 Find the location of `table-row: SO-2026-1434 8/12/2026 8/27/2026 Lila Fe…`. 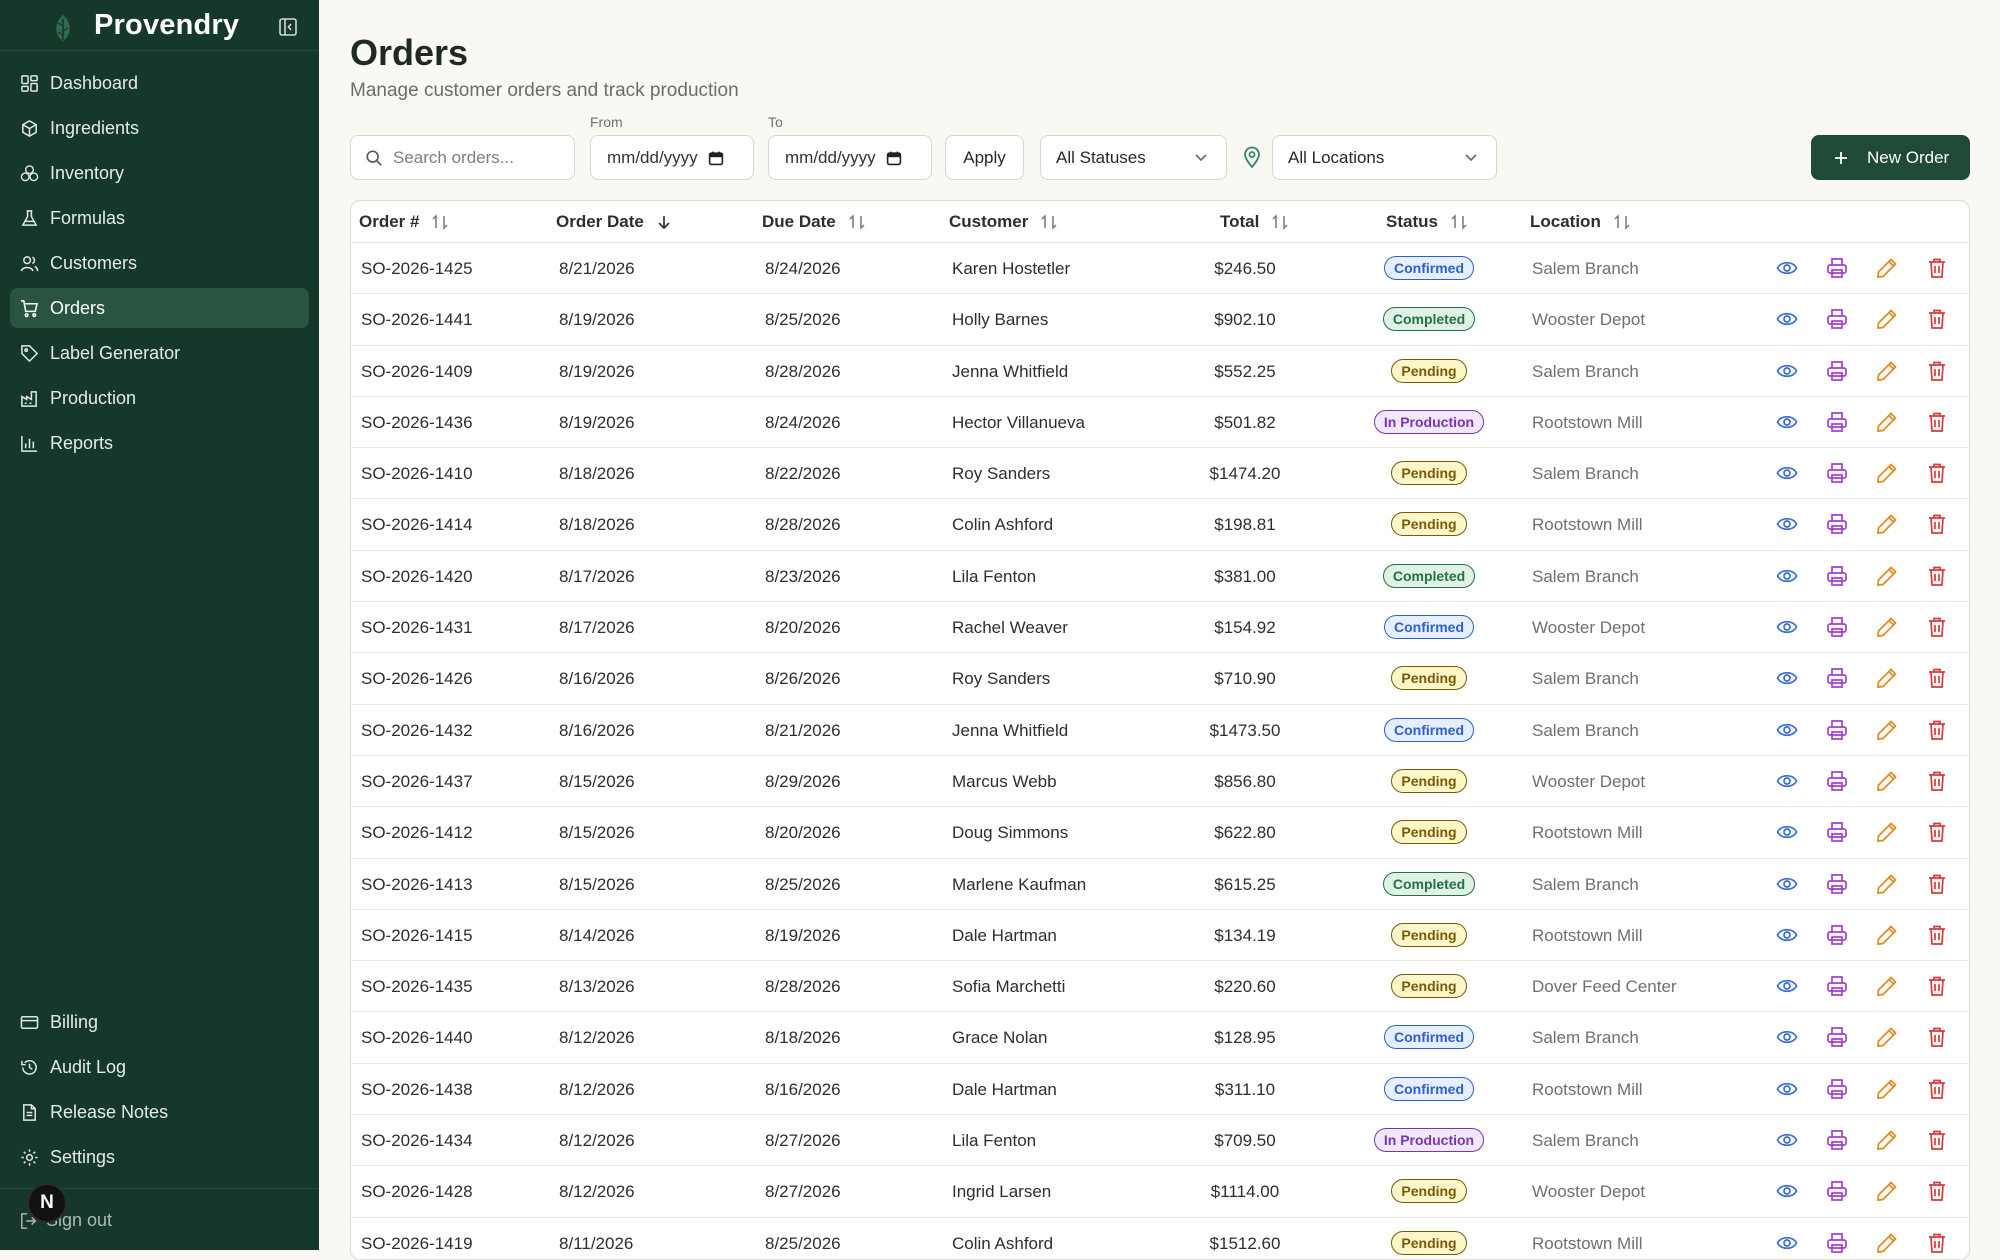

table-row: SO-2026-1434 8/12/2026 8/27/2026 Lila Fe… is located at coordinates (1160, 1141).